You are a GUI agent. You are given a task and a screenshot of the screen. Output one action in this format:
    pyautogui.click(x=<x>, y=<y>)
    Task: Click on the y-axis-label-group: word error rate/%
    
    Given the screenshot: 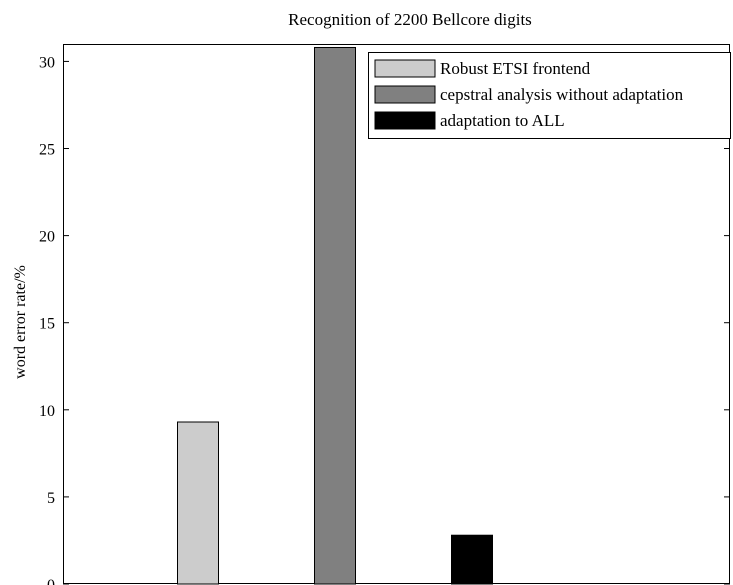 What is the action you would take?
    pyautogui.click(x=20, y=322)
    